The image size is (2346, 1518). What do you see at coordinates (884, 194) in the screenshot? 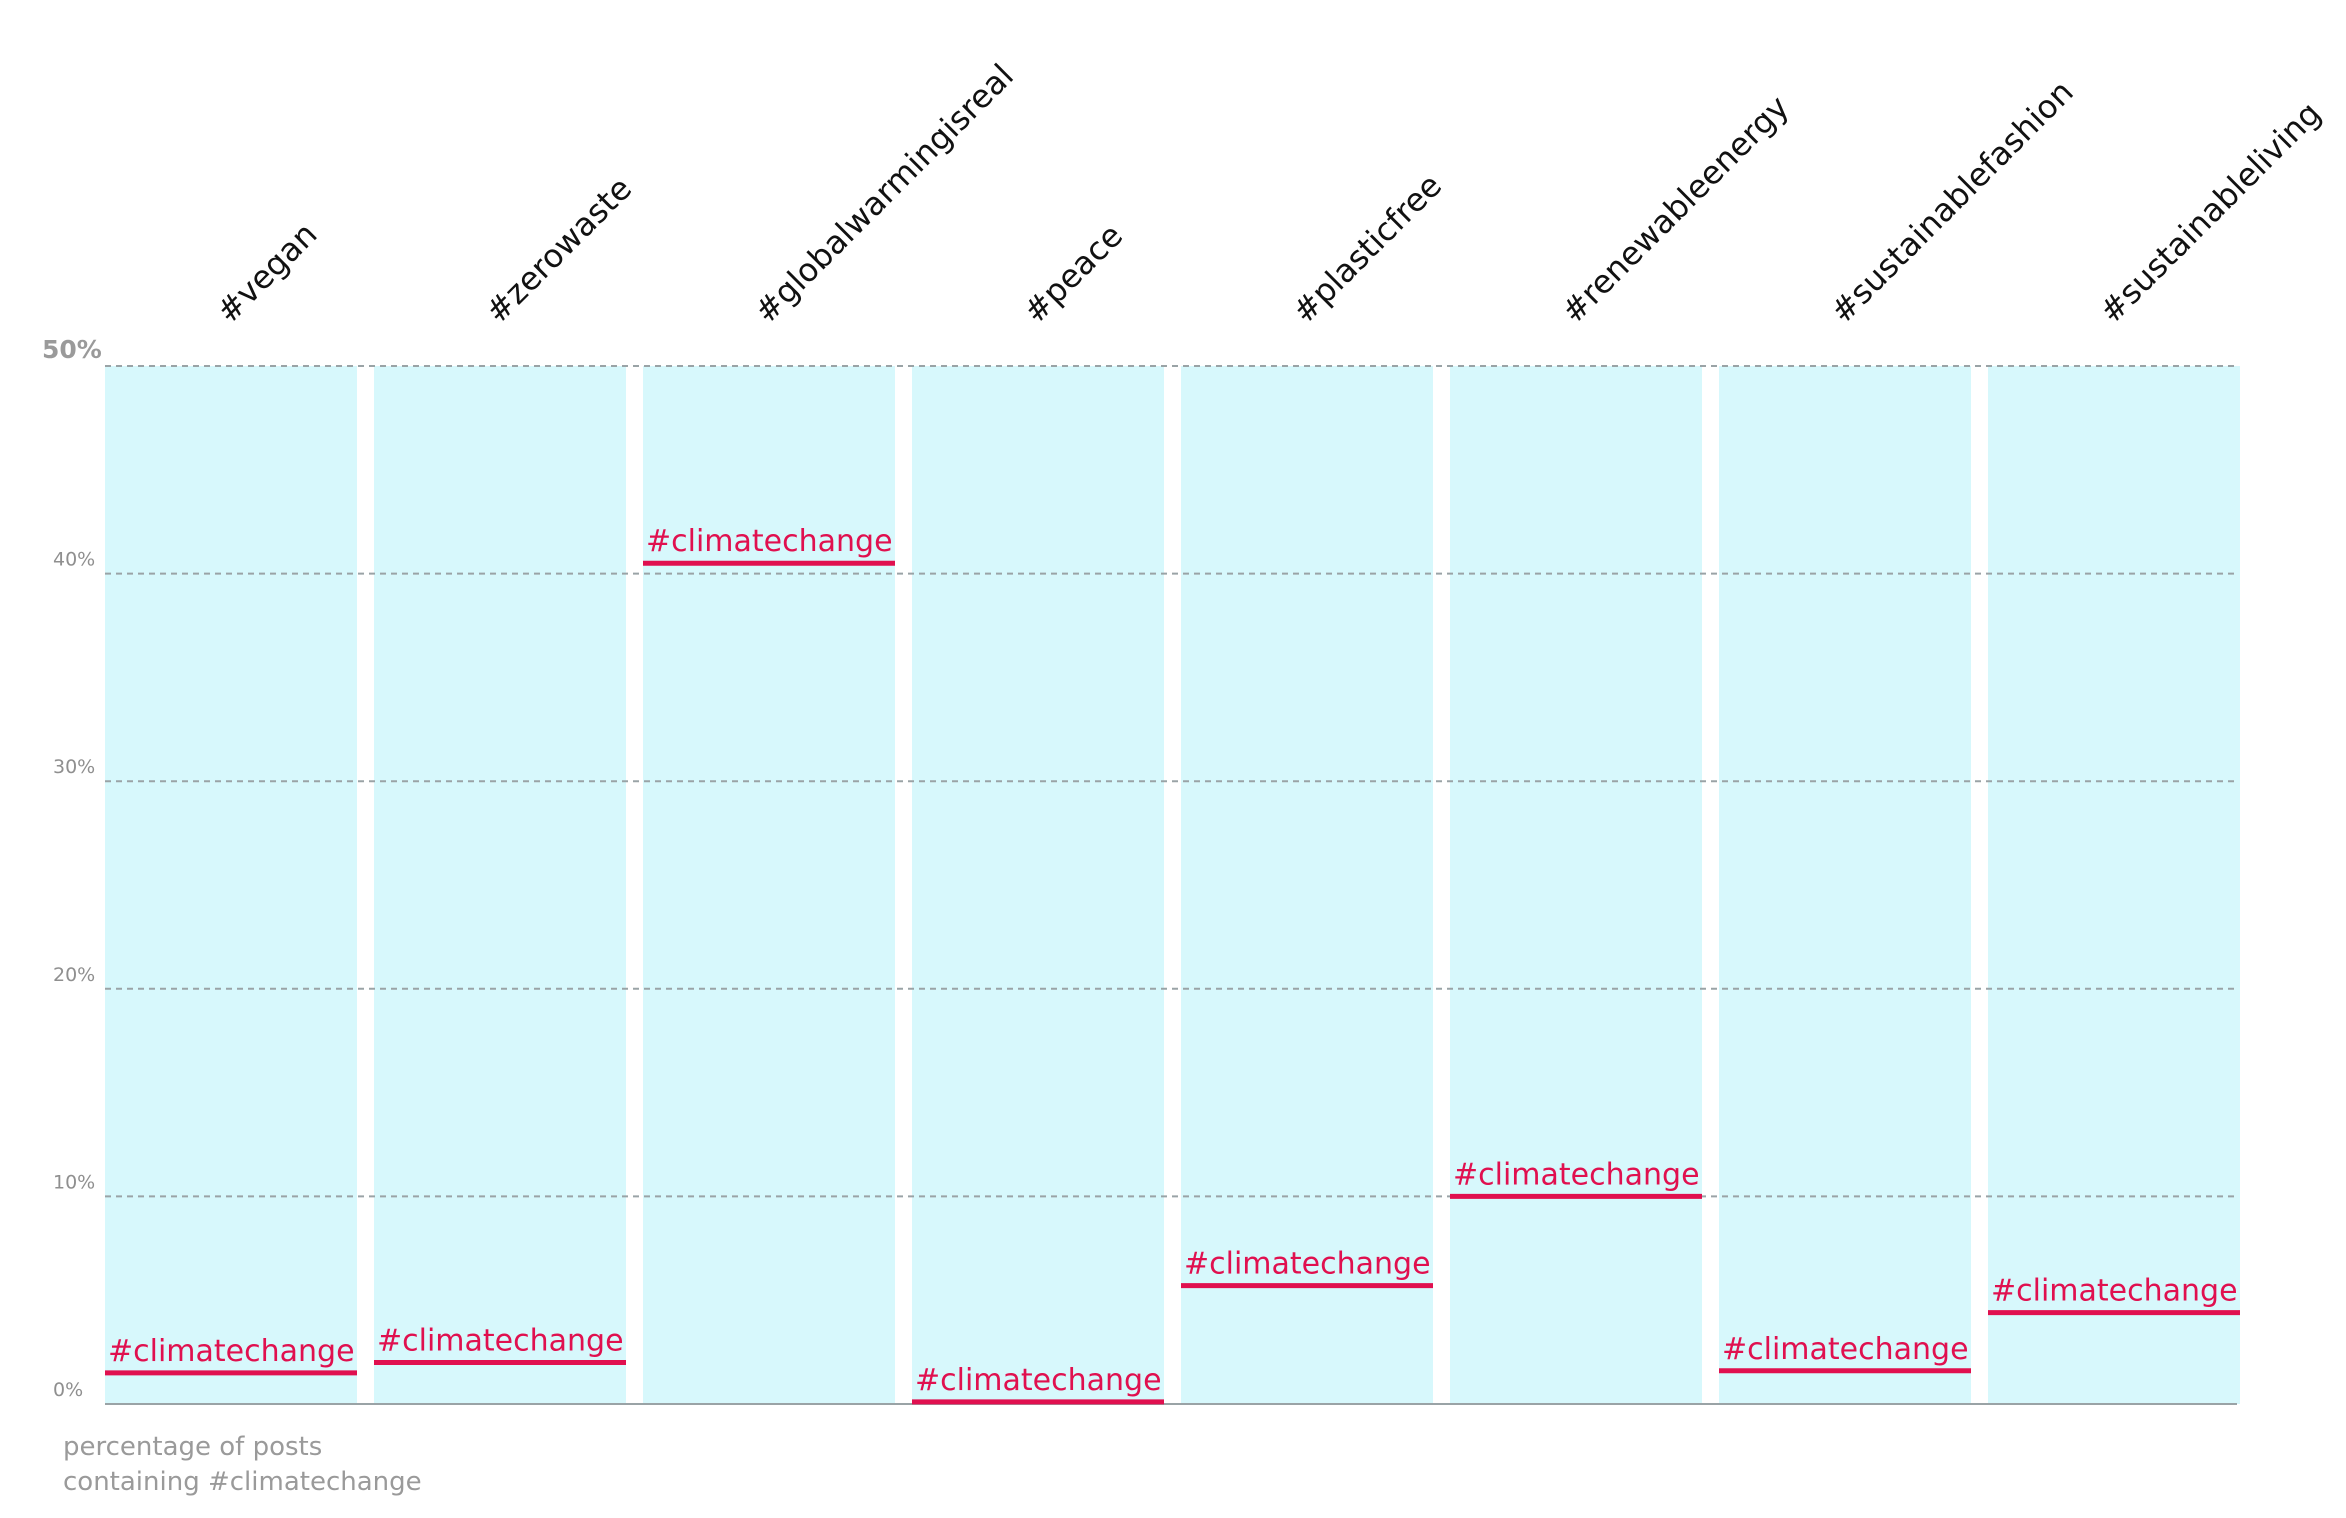
I see `category-label: #globalwarmingisreal` at bounding box center [884, 194].